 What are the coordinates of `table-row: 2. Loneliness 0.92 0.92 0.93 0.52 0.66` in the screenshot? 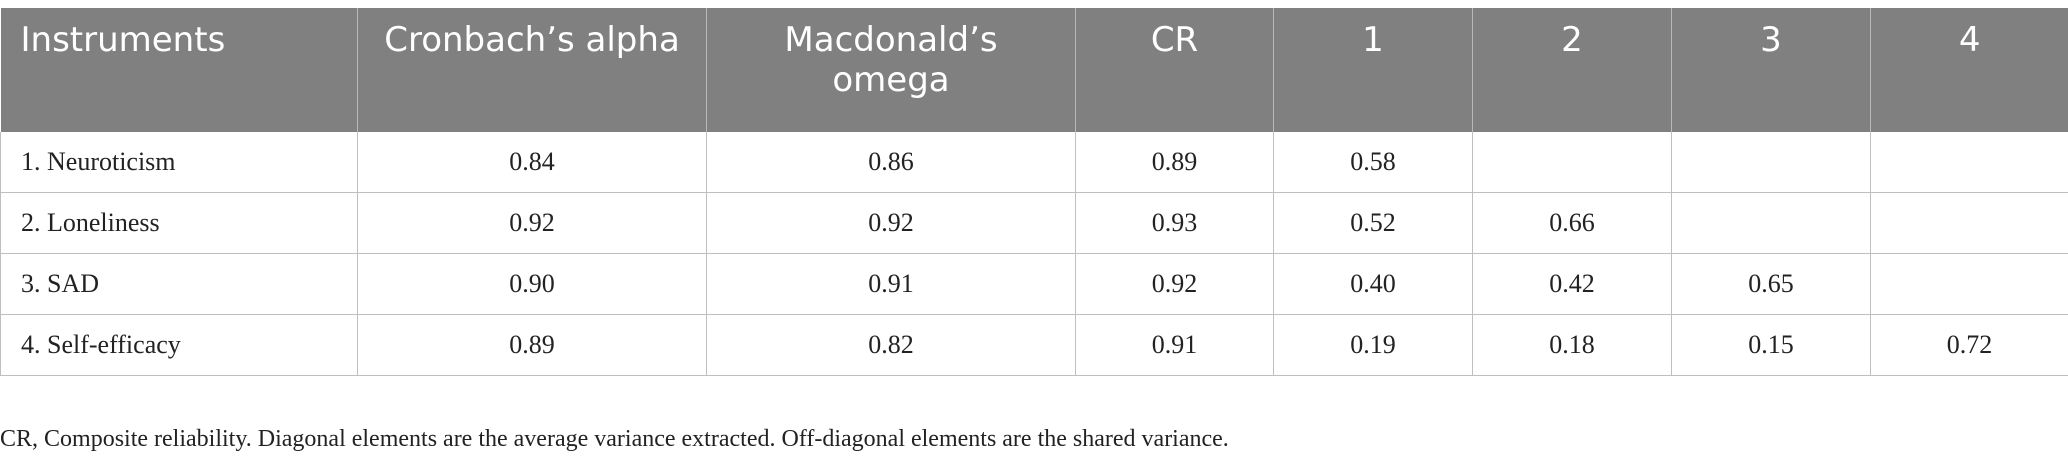 It's located at (1034, 223).